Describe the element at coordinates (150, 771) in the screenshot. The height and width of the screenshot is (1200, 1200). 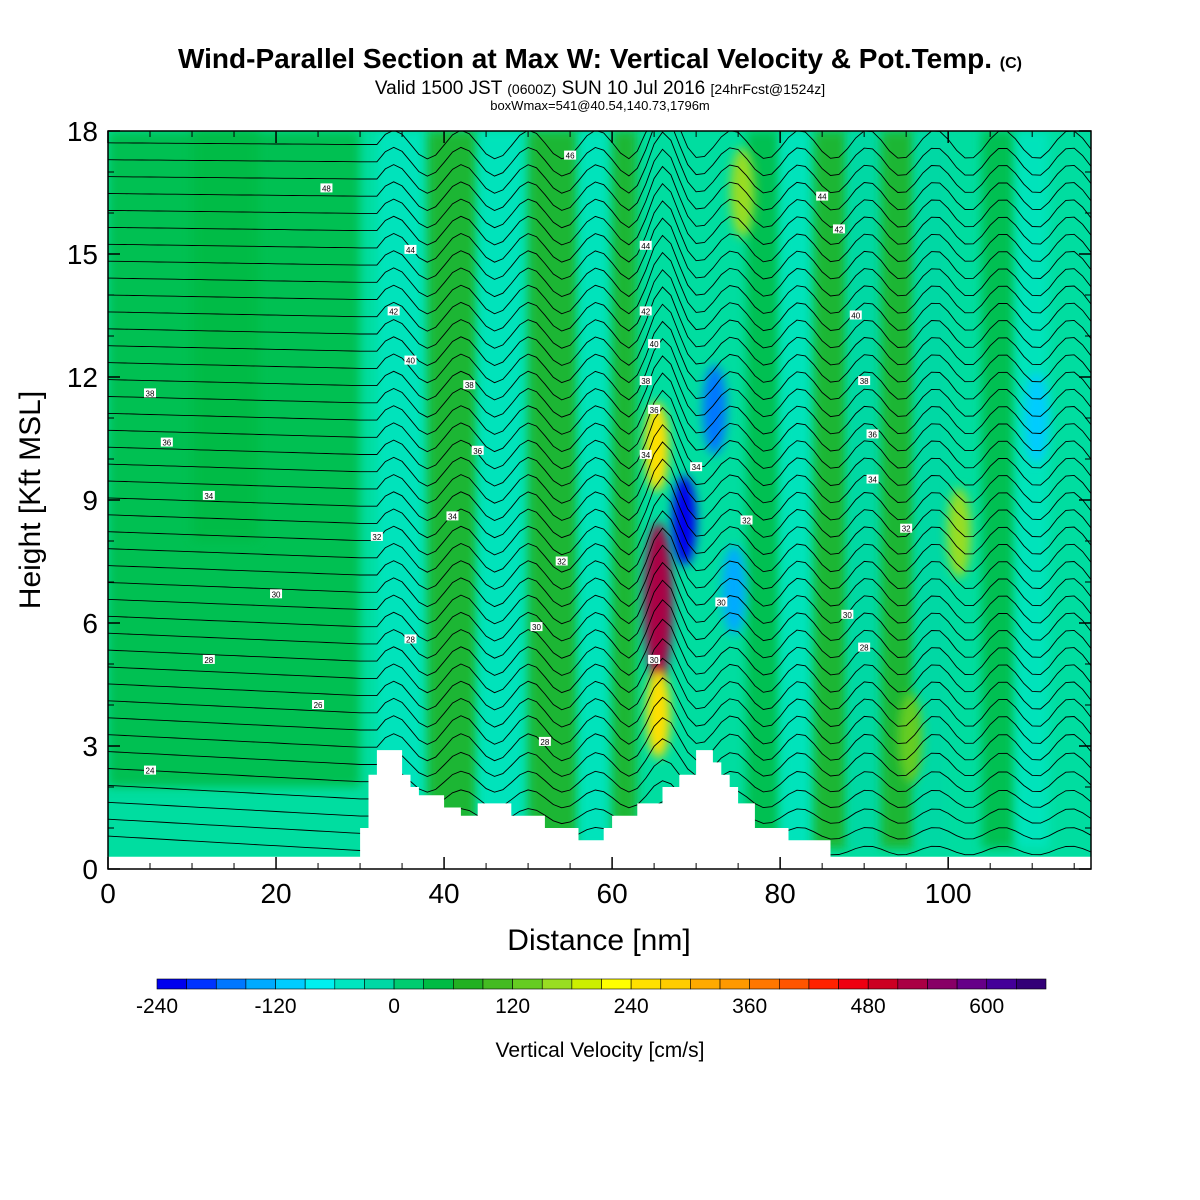
I see `theta-label: 24` at that location.